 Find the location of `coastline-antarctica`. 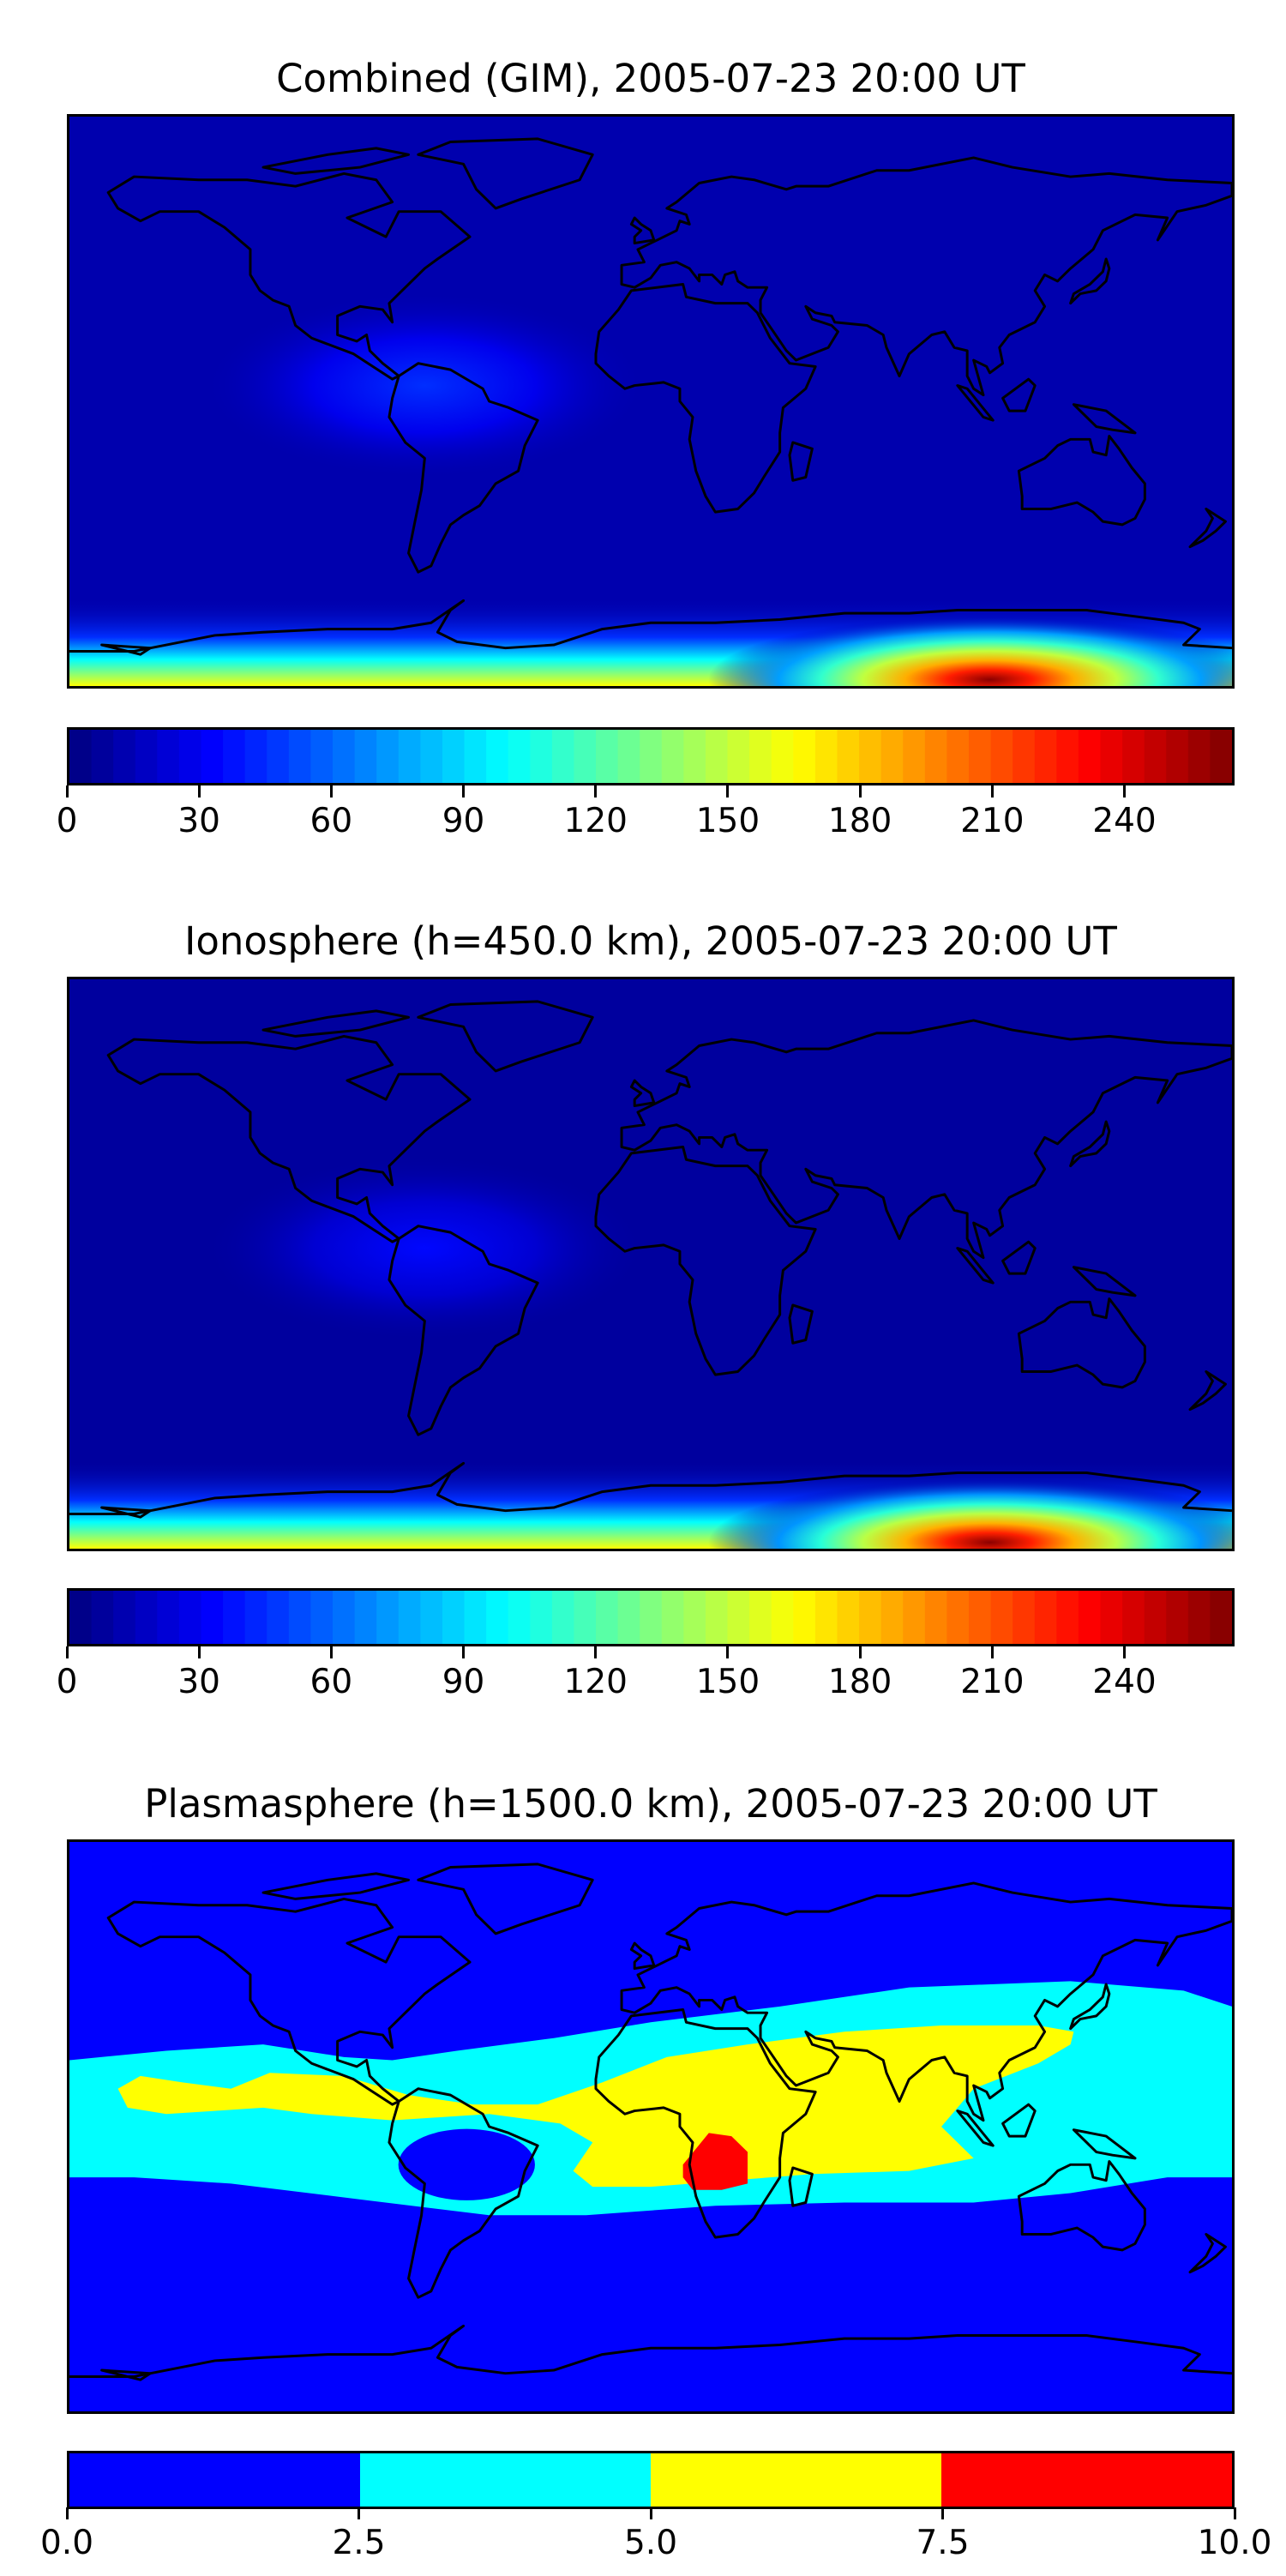

coastline-antarctica is located at coordinates (650, 626).